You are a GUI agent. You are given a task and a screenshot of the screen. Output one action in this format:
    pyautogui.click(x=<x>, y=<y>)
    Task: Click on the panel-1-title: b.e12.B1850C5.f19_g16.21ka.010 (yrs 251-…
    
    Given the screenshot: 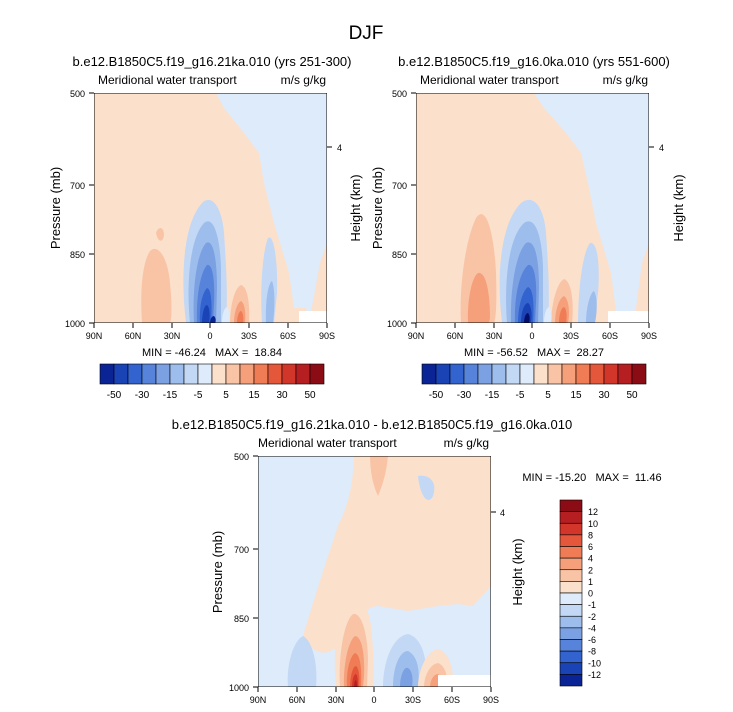 What is the action you would take?
    pyautogui.click(x=212, y=61)
    